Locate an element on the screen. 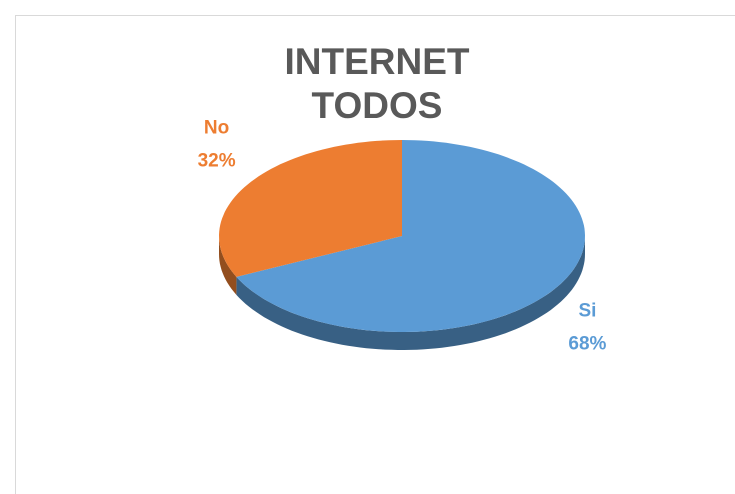 The width and height of the screenshot is (735, 494). data-label-value: 32% is located at coordinates (217, 160).